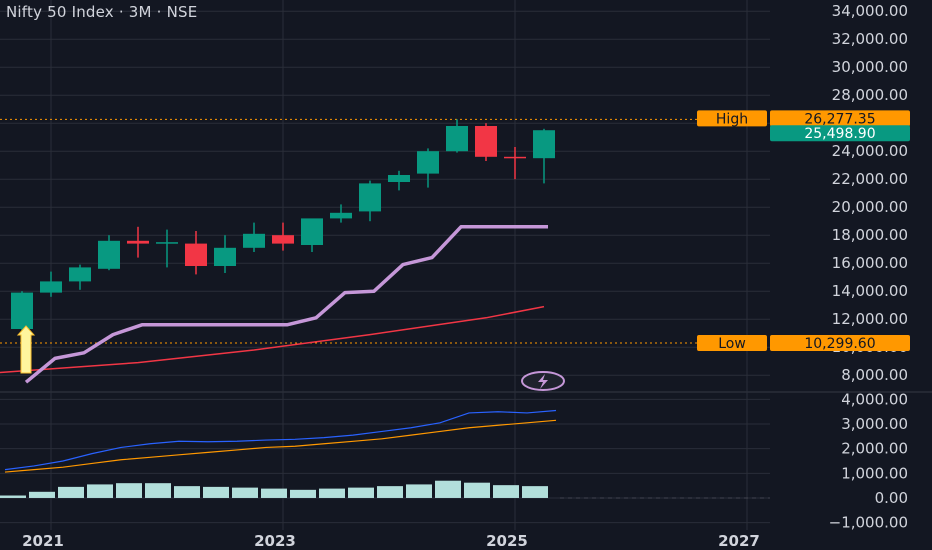 The height and width of the screenshot is (550, 932). I want to click on high-value-text: 26,277.35, so click(839, 119).